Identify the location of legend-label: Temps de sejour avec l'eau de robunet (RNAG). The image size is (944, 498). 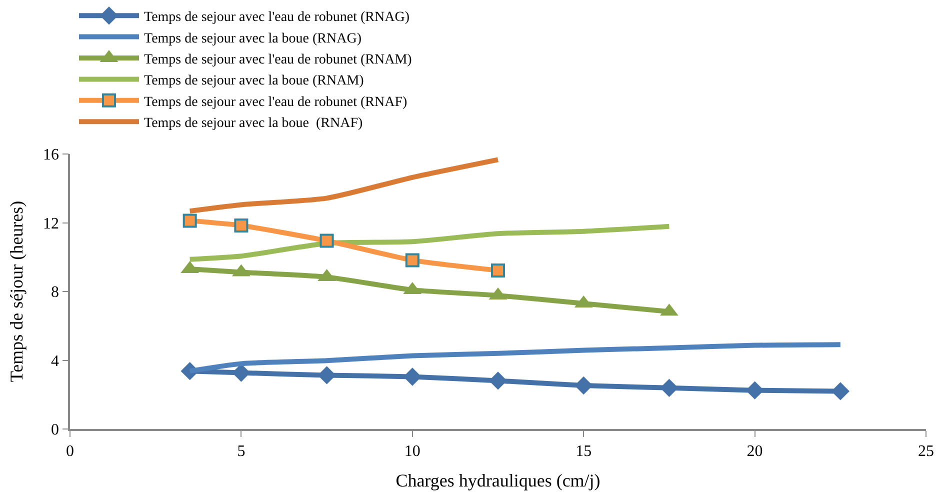
(277, 18).